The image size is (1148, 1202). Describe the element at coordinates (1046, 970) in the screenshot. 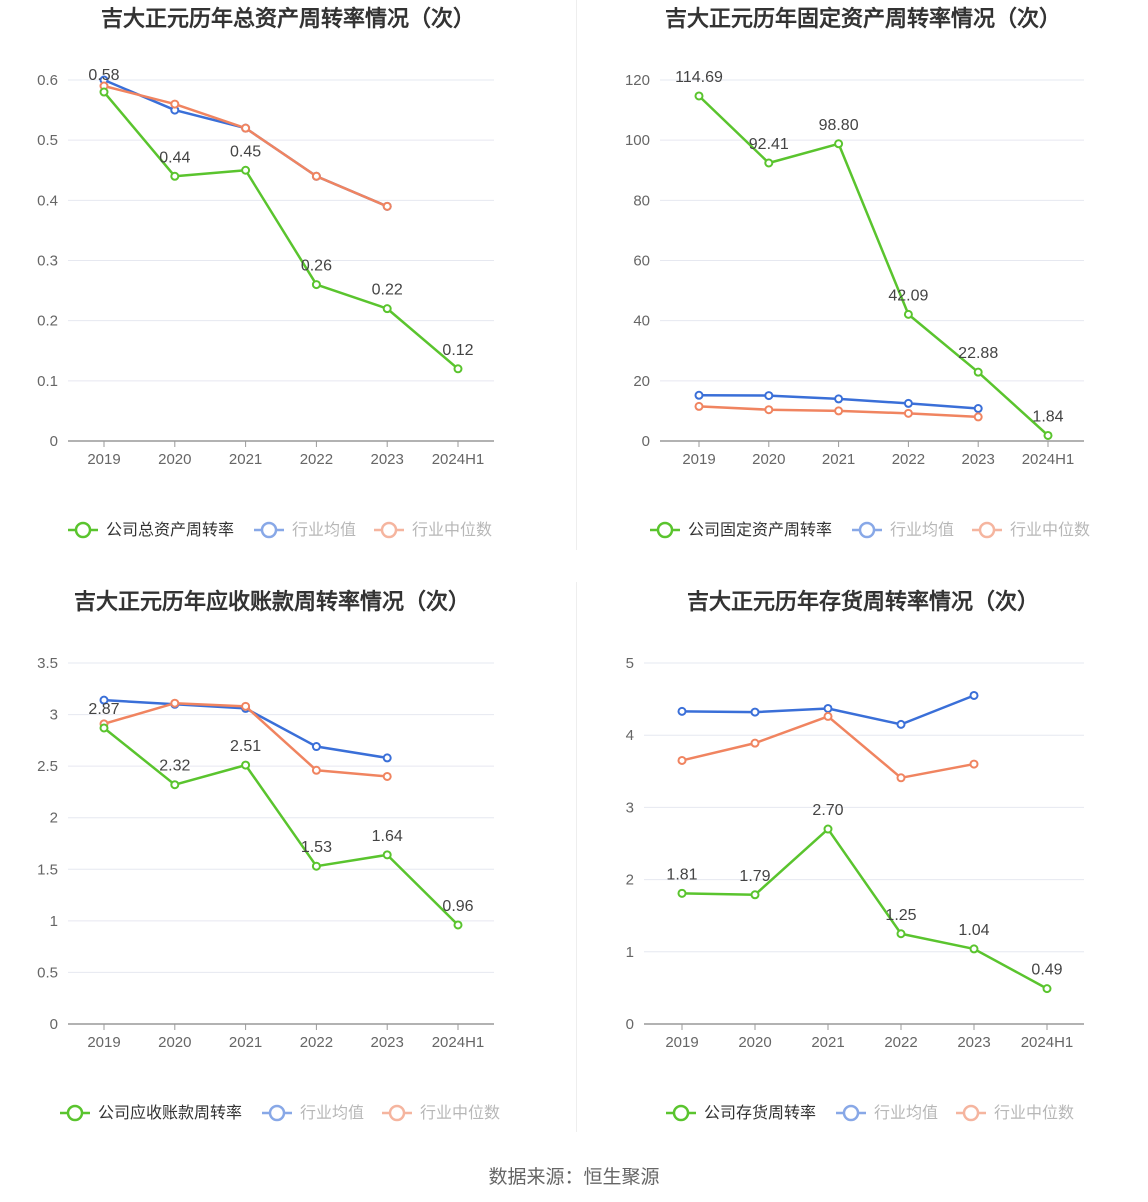

I see `data-label: 0.49` at that location.